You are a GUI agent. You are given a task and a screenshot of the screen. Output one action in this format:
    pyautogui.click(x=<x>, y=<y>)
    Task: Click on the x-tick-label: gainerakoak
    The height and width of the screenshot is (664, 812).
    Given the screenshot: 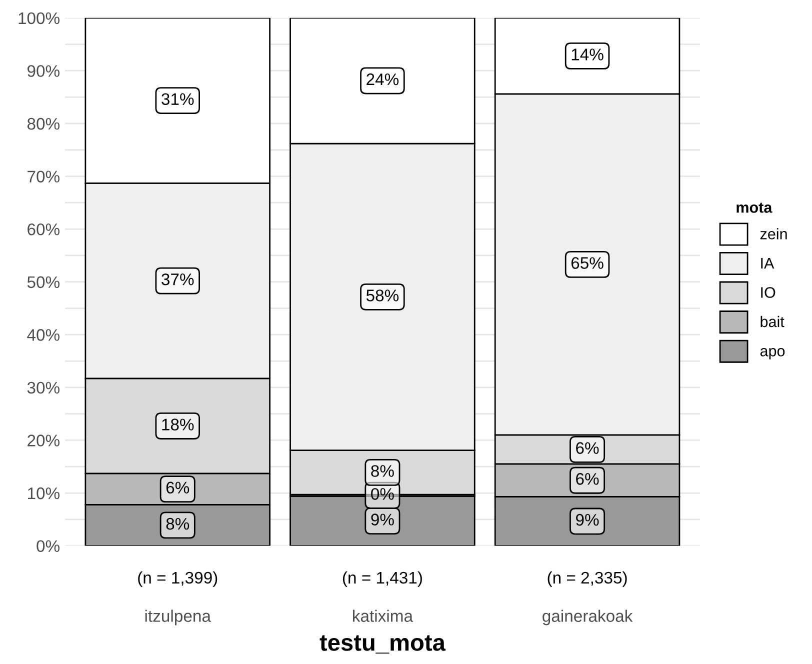 What is the action you would take?
    pyautogui.click(x=587, y=618)
    